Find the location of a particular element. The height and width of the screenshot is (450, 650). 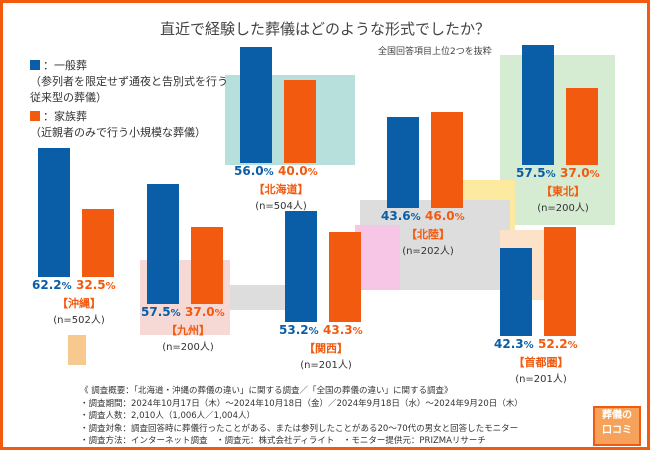

map-kansai is located at coordinates (377, 257).